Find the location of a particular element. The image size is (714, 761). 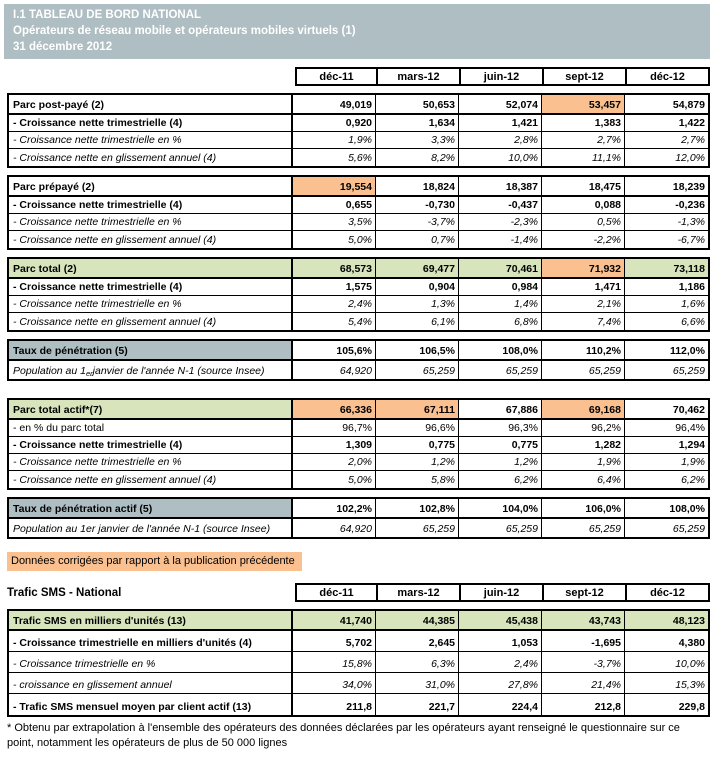

row-label: Trafic SMS en milliers d'unités (13) is located at coordinates (151, 621).